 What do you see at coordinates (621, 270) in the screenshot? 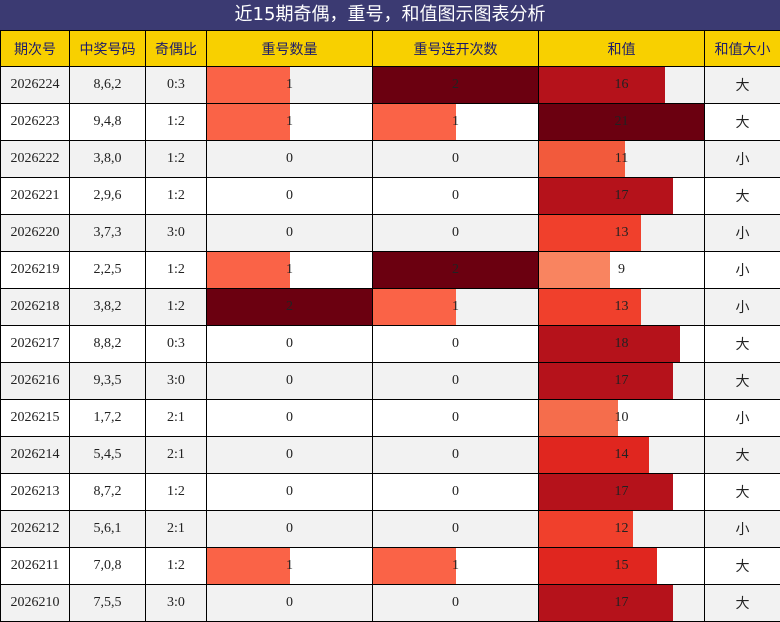
I see `sum-cell: 9` at bounding box center [621, 270].